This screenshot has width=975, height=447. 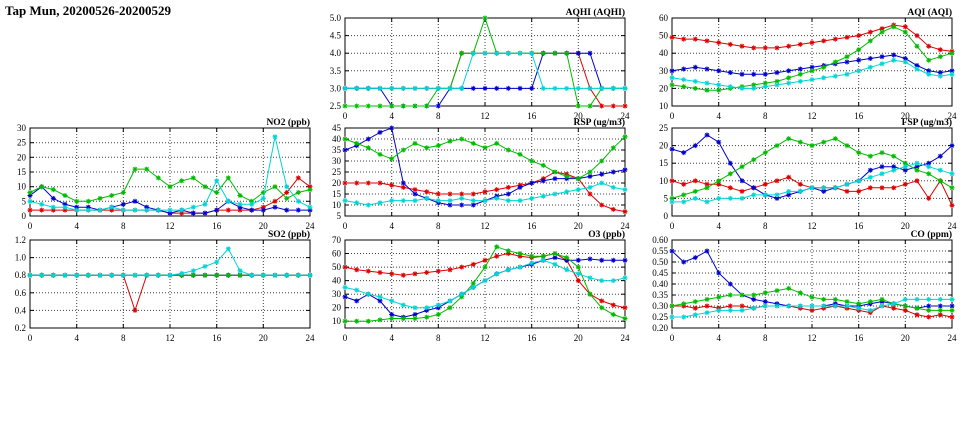 What do you see at coordinates (595, 12) in the screenshot?
I see `aqhi-title: AQHI (AQHI)` at bounding box center [595, 12].